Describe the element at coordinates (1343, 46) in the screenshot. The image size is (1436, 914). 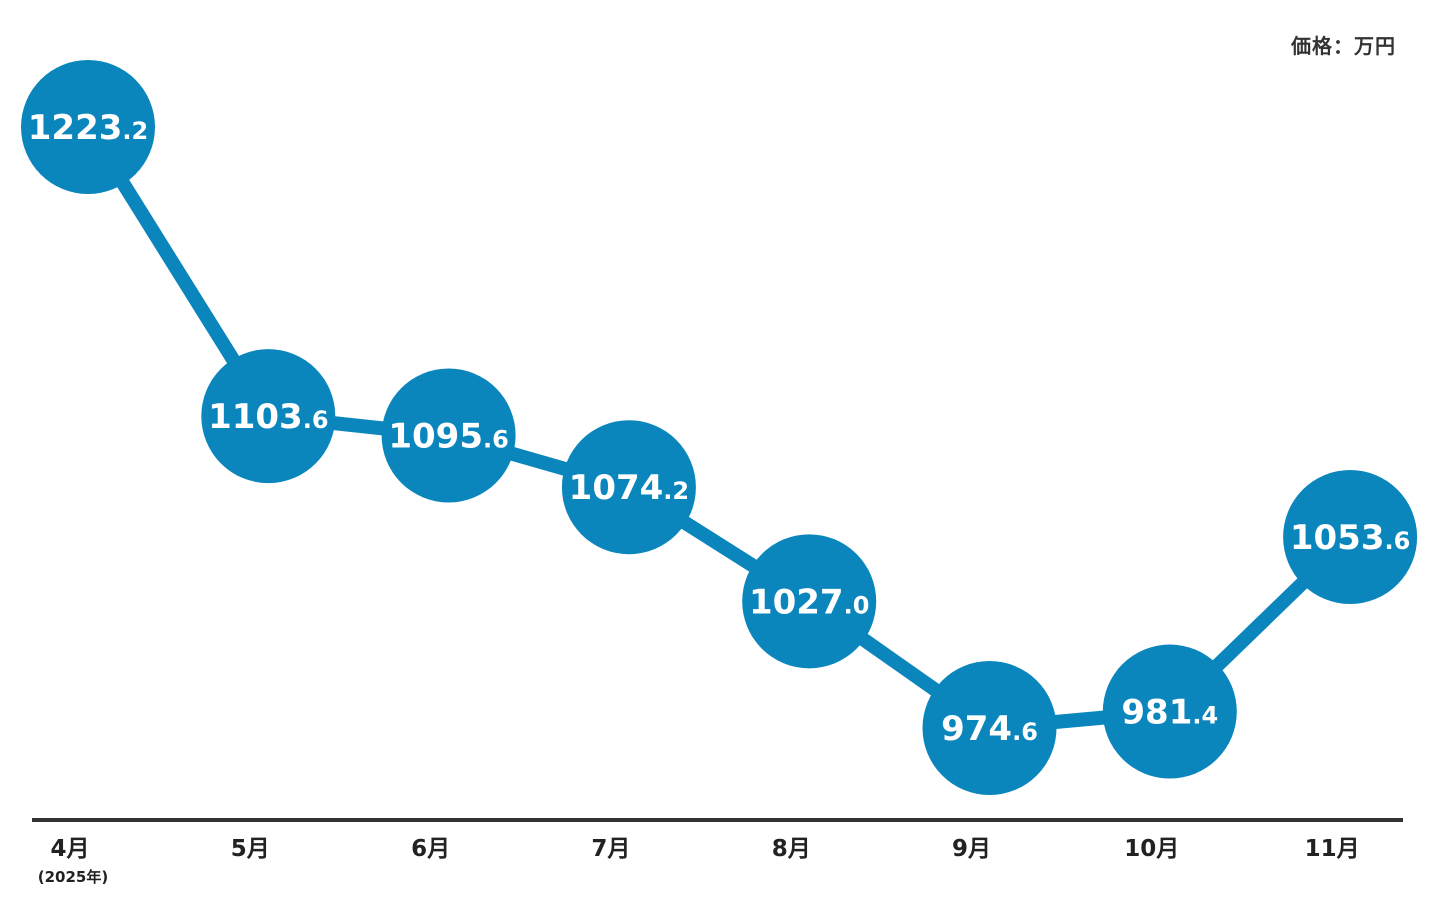
I see `unit-label: 価格：万円` at that location.